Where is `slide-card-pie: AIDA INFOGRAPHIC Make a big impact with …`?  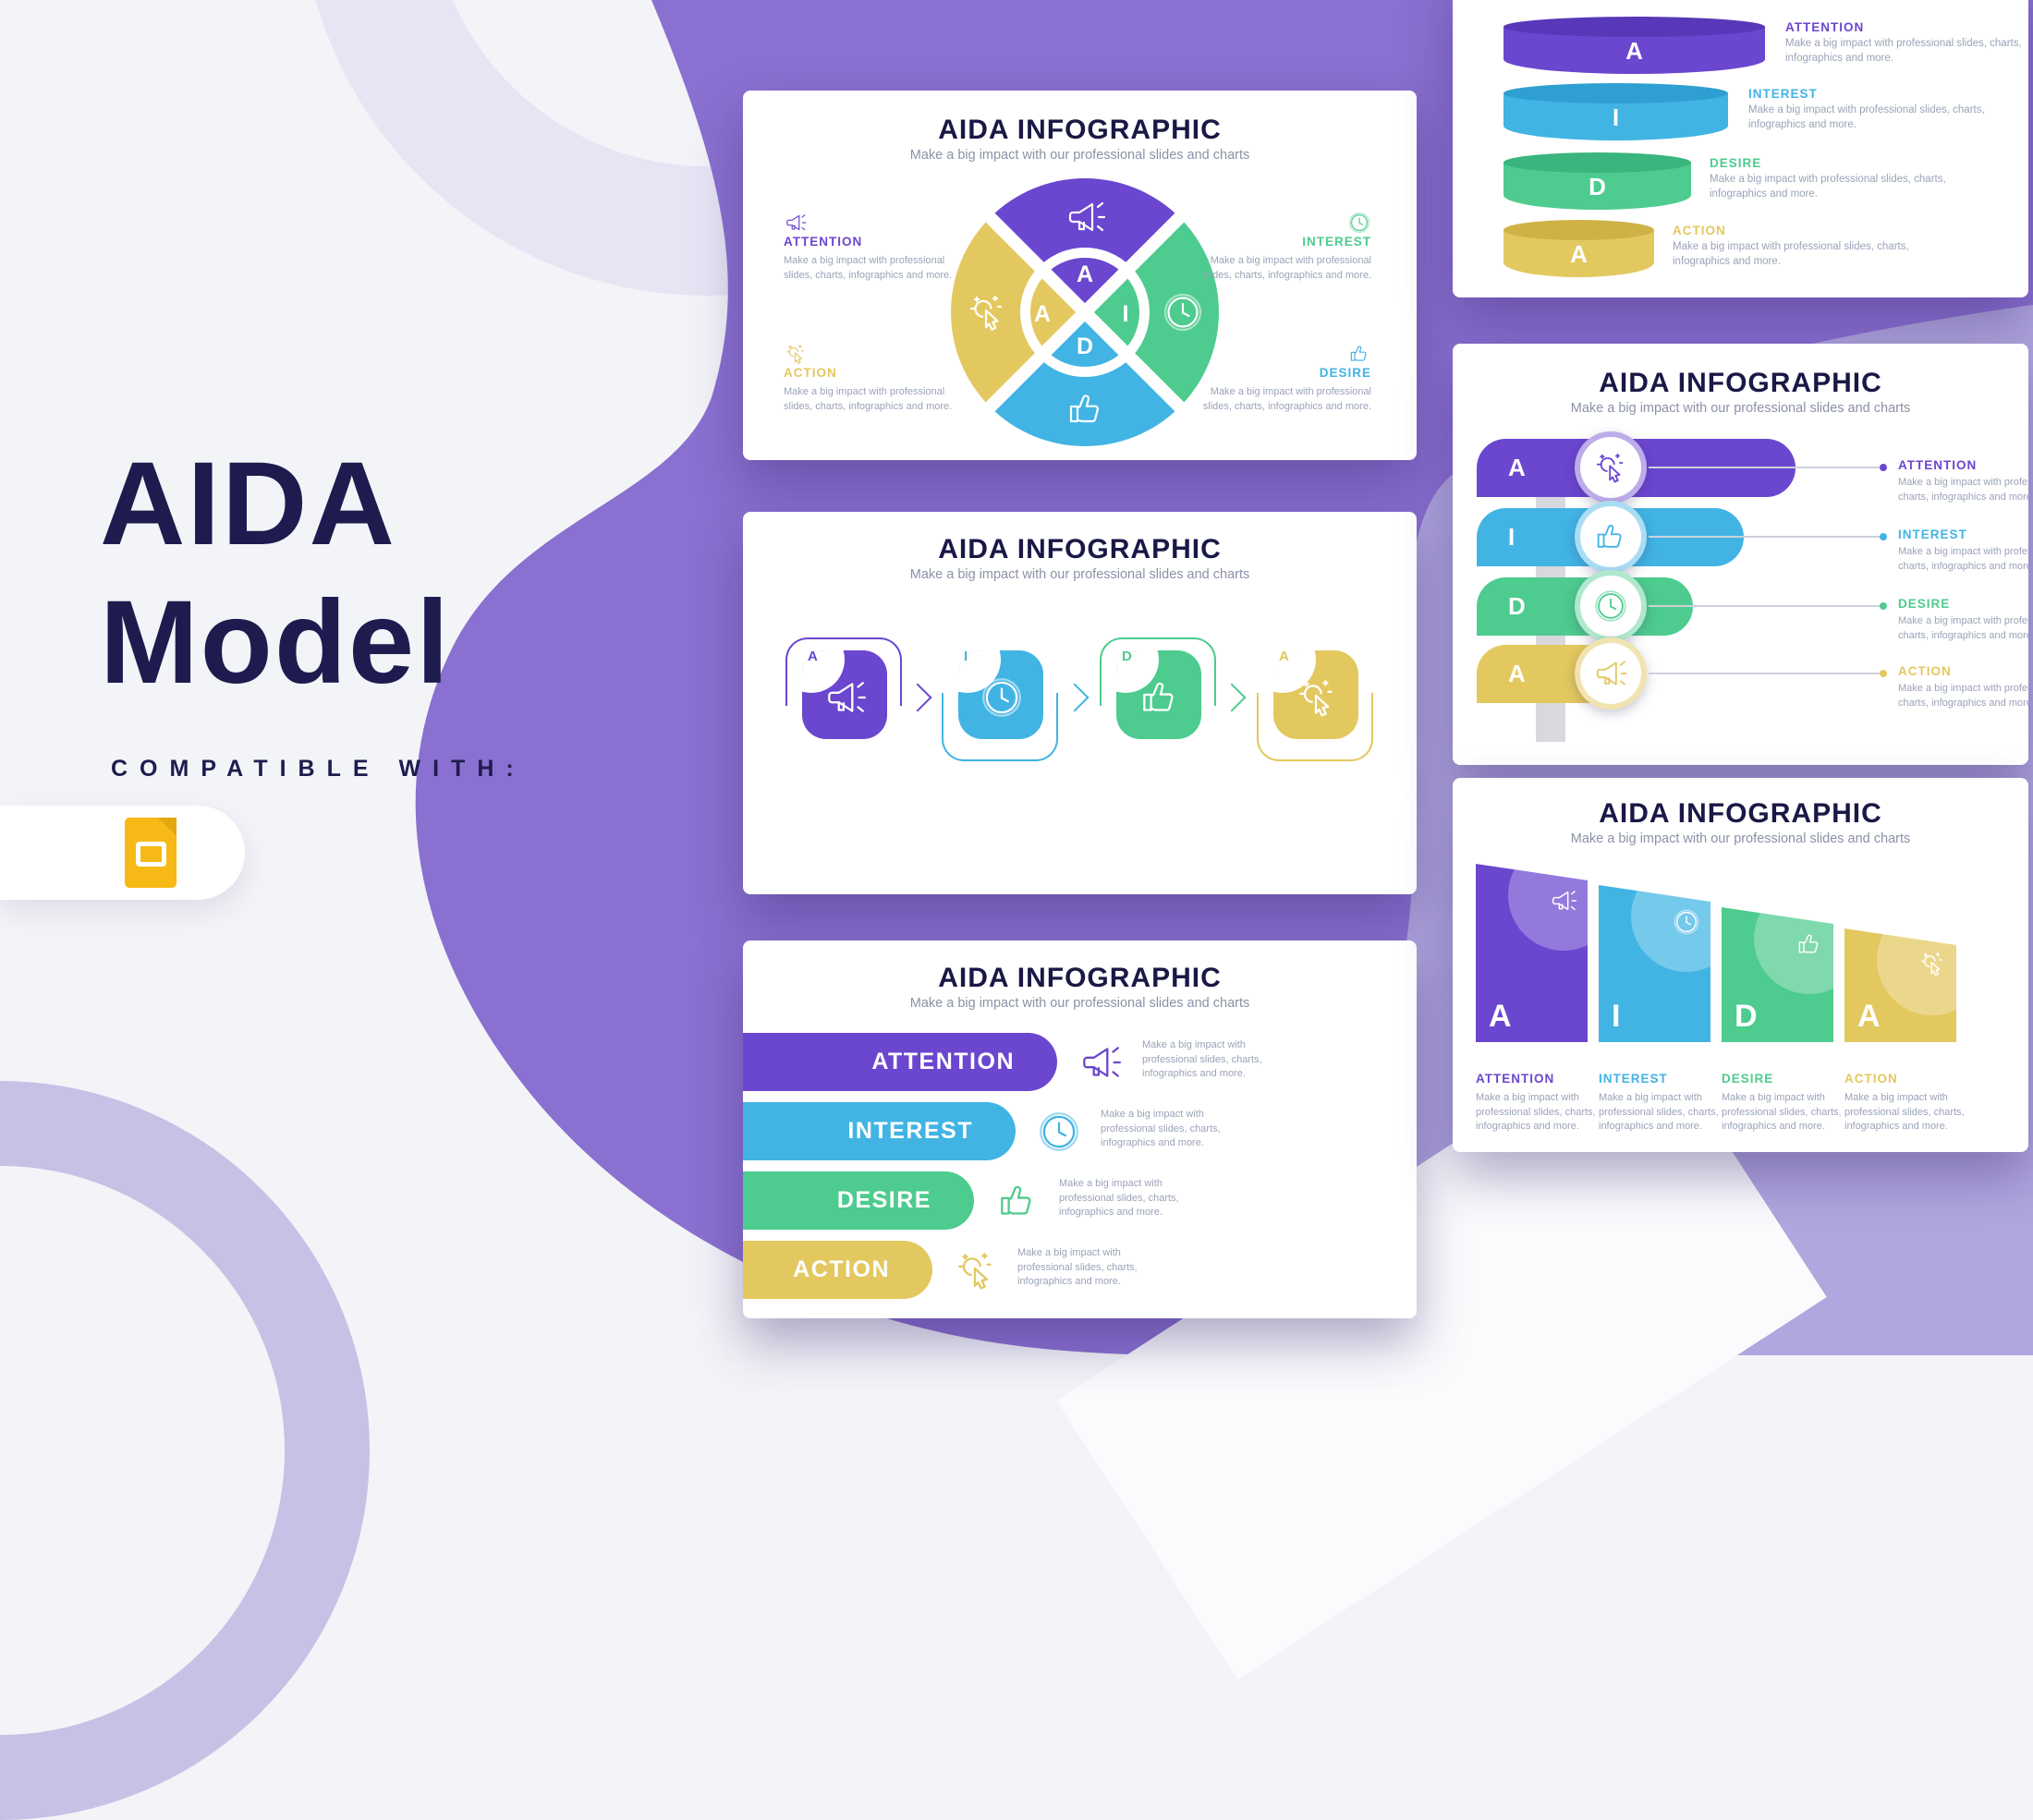
slide-card-pie: AIDA INFOGRAPHIC Make a big impact with … is located at coordinates (1080, 275).